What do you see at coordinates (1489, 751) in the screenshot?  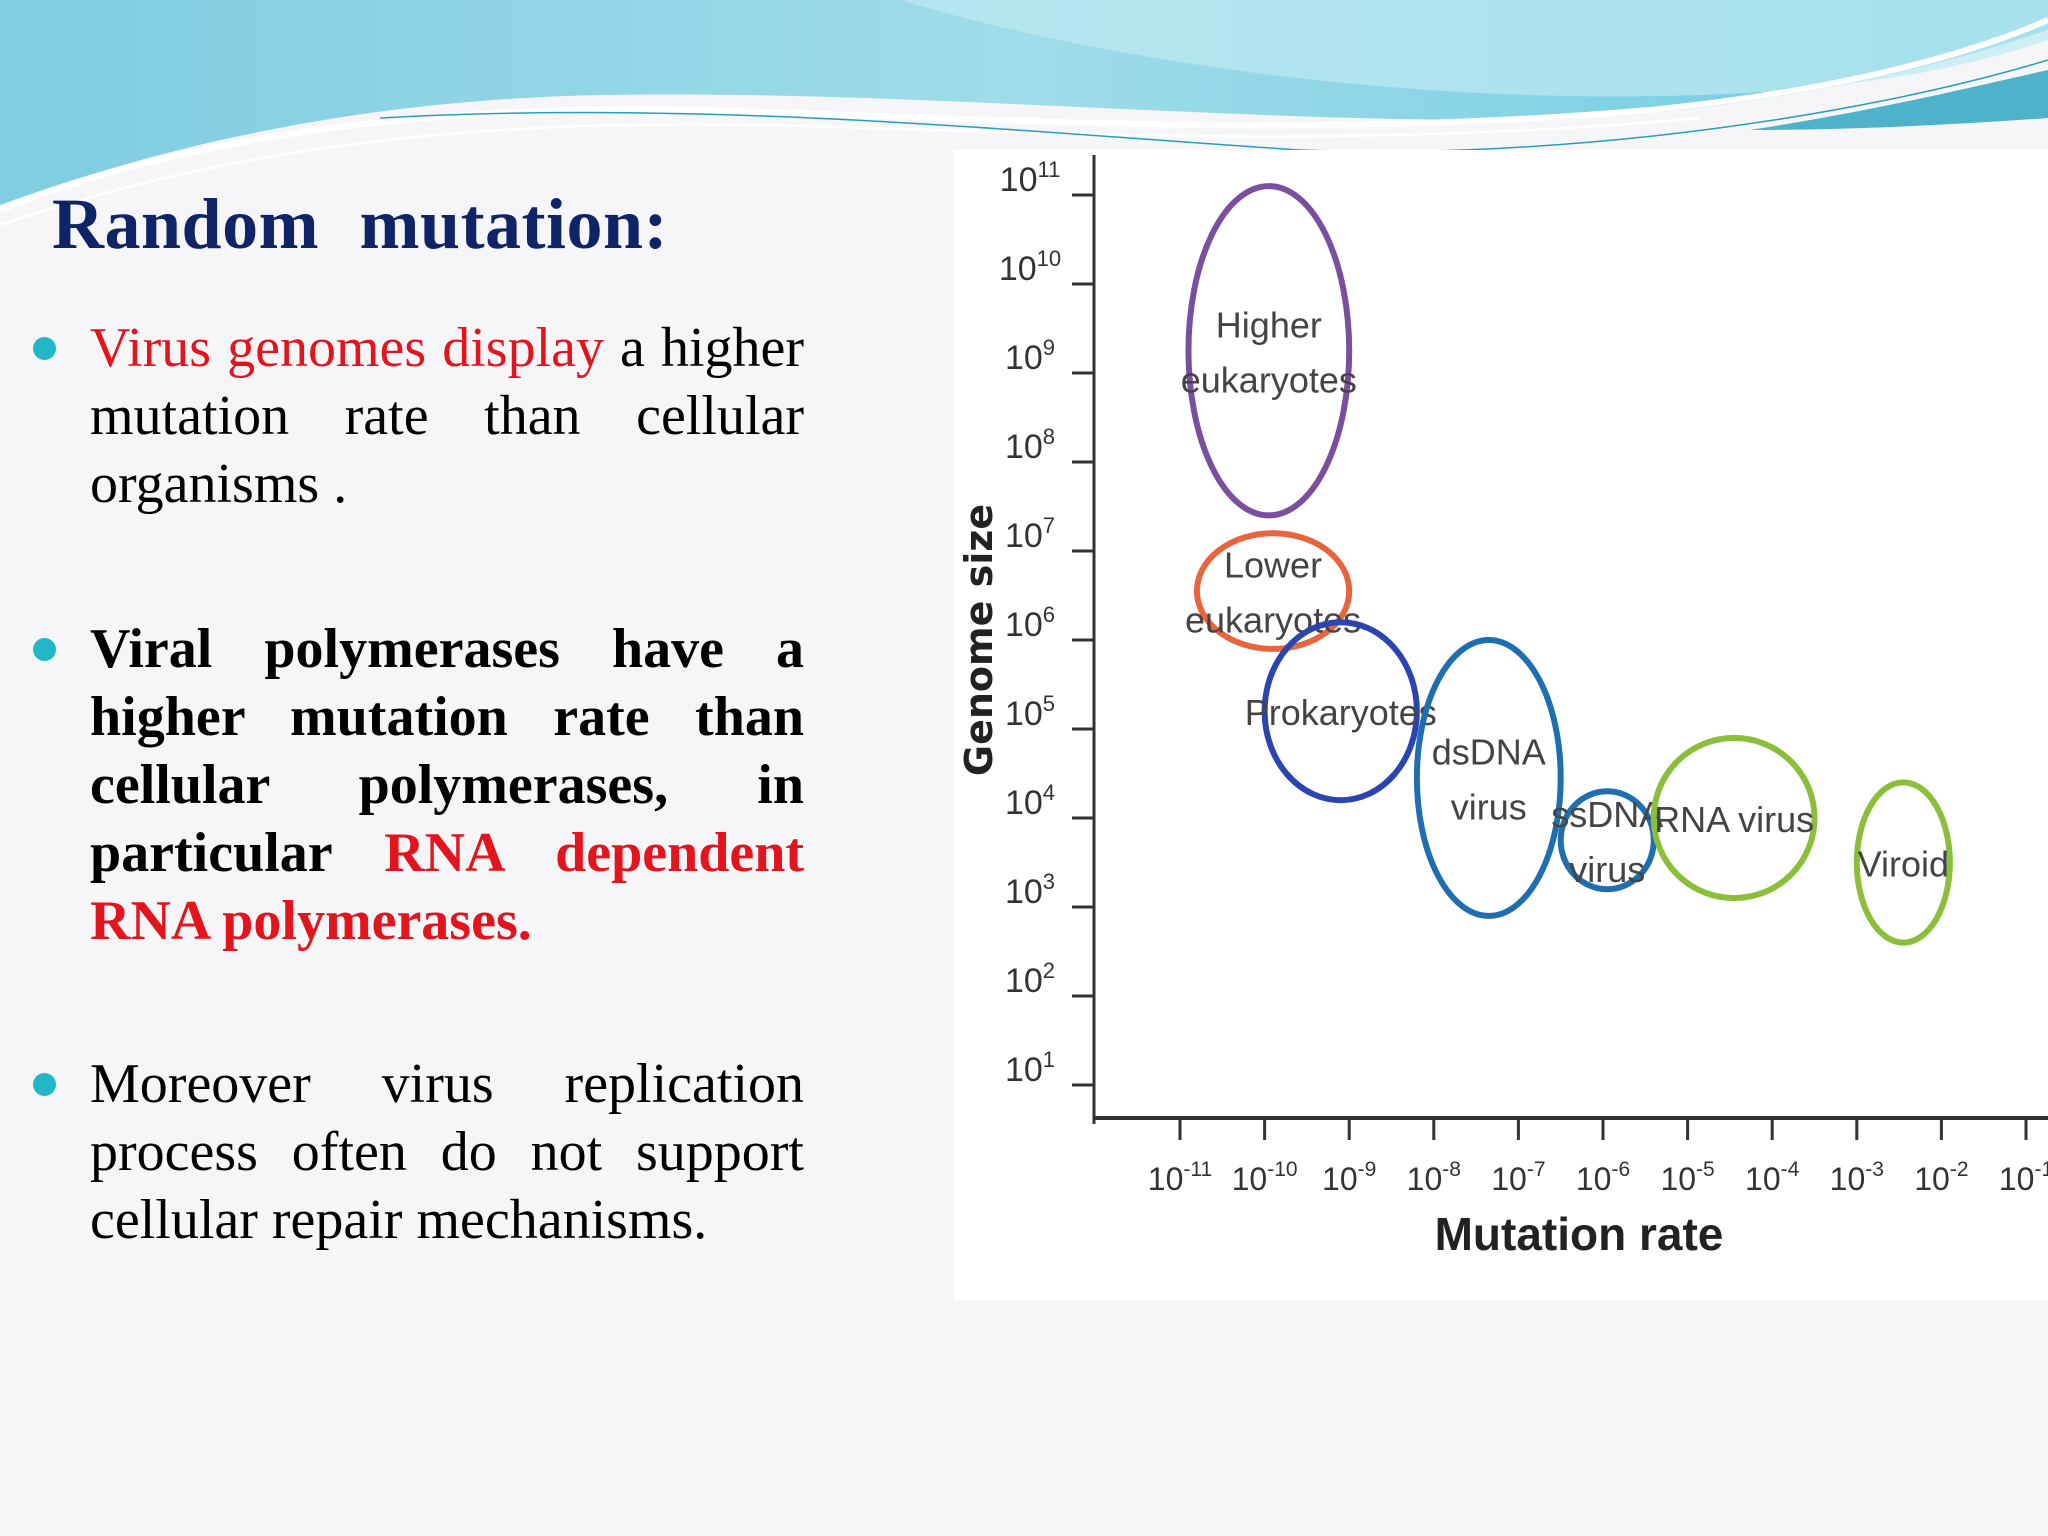 I see `group-label: dsDNA` at bounding box center [1489, 751].